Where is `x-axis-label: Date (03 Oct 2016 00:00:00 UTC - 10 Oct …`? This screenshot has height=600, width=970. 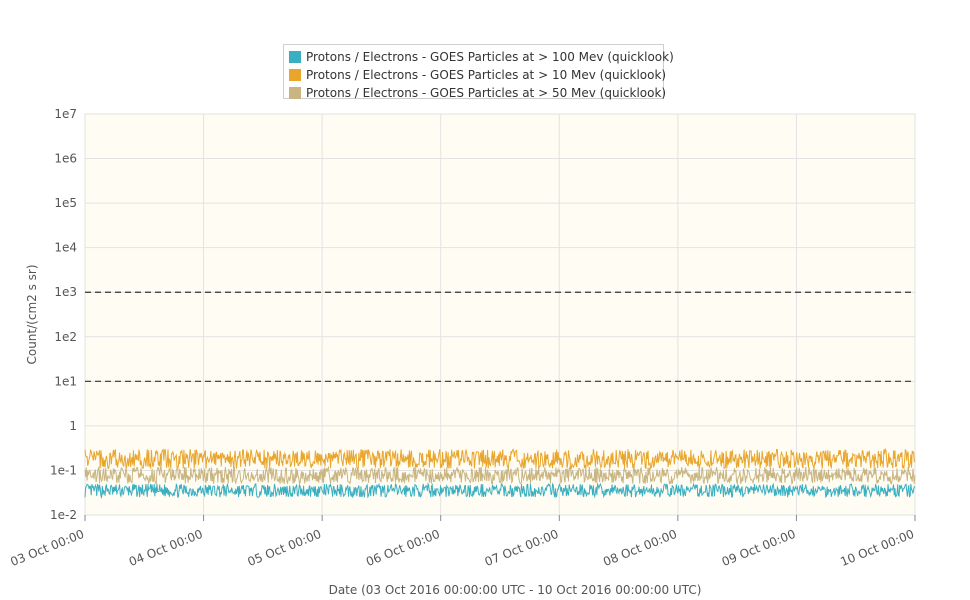 x-axis-label: Date (03 Oct 2016 00:00:00 UTC - 10 Oct … is located at coordinates (515, 590).